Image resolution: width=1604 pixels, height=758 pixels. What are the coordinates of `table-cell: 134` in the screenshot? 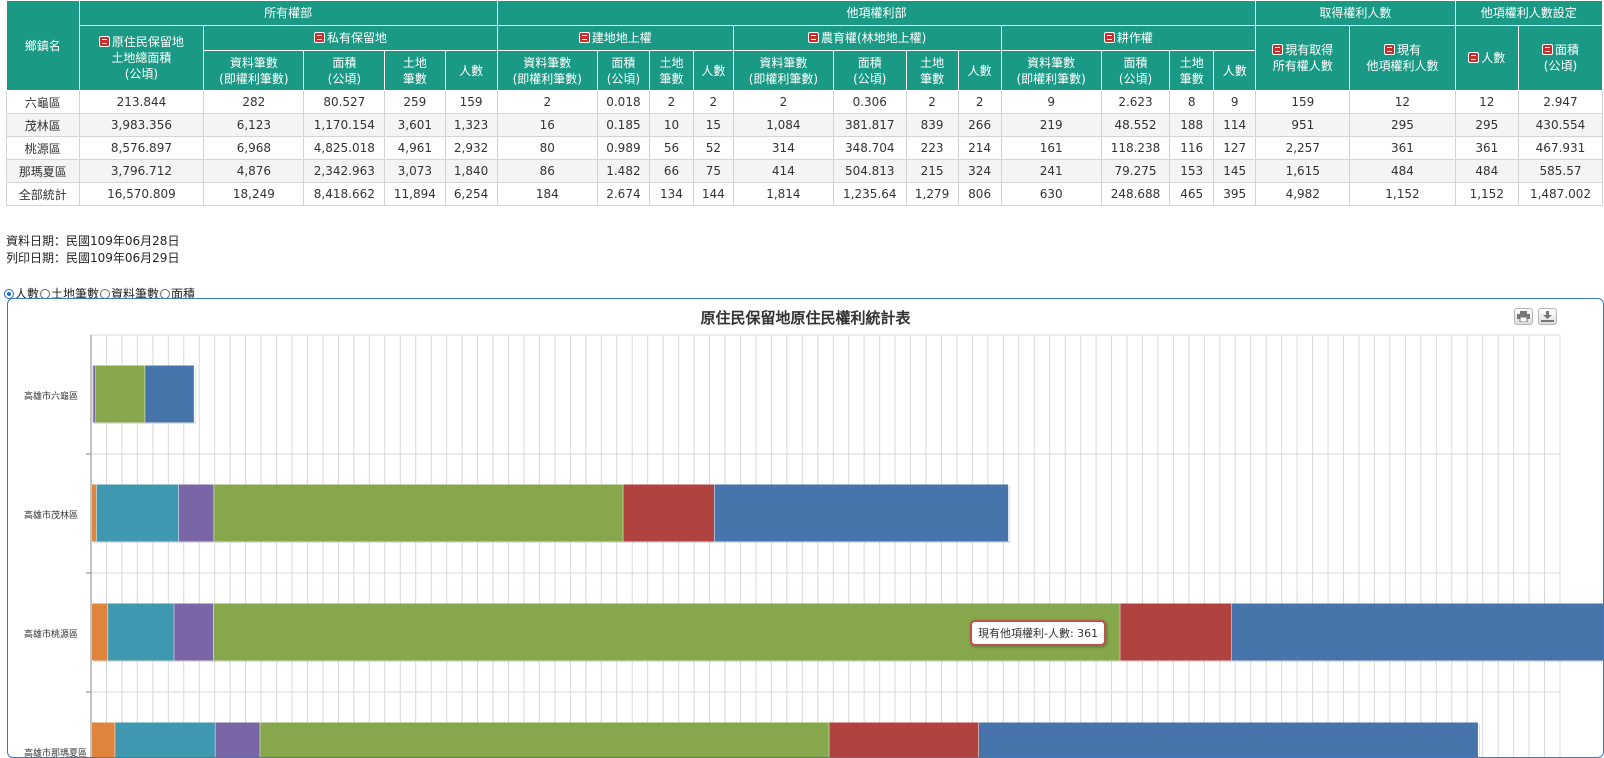 It's located at (671, 194).